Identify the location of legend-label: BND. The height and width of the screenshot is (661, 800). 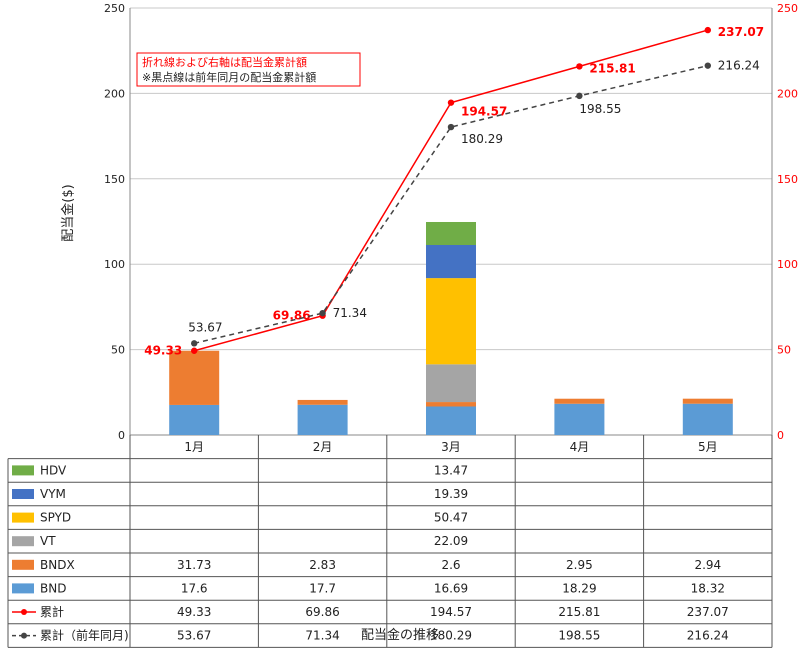
(53, 588).